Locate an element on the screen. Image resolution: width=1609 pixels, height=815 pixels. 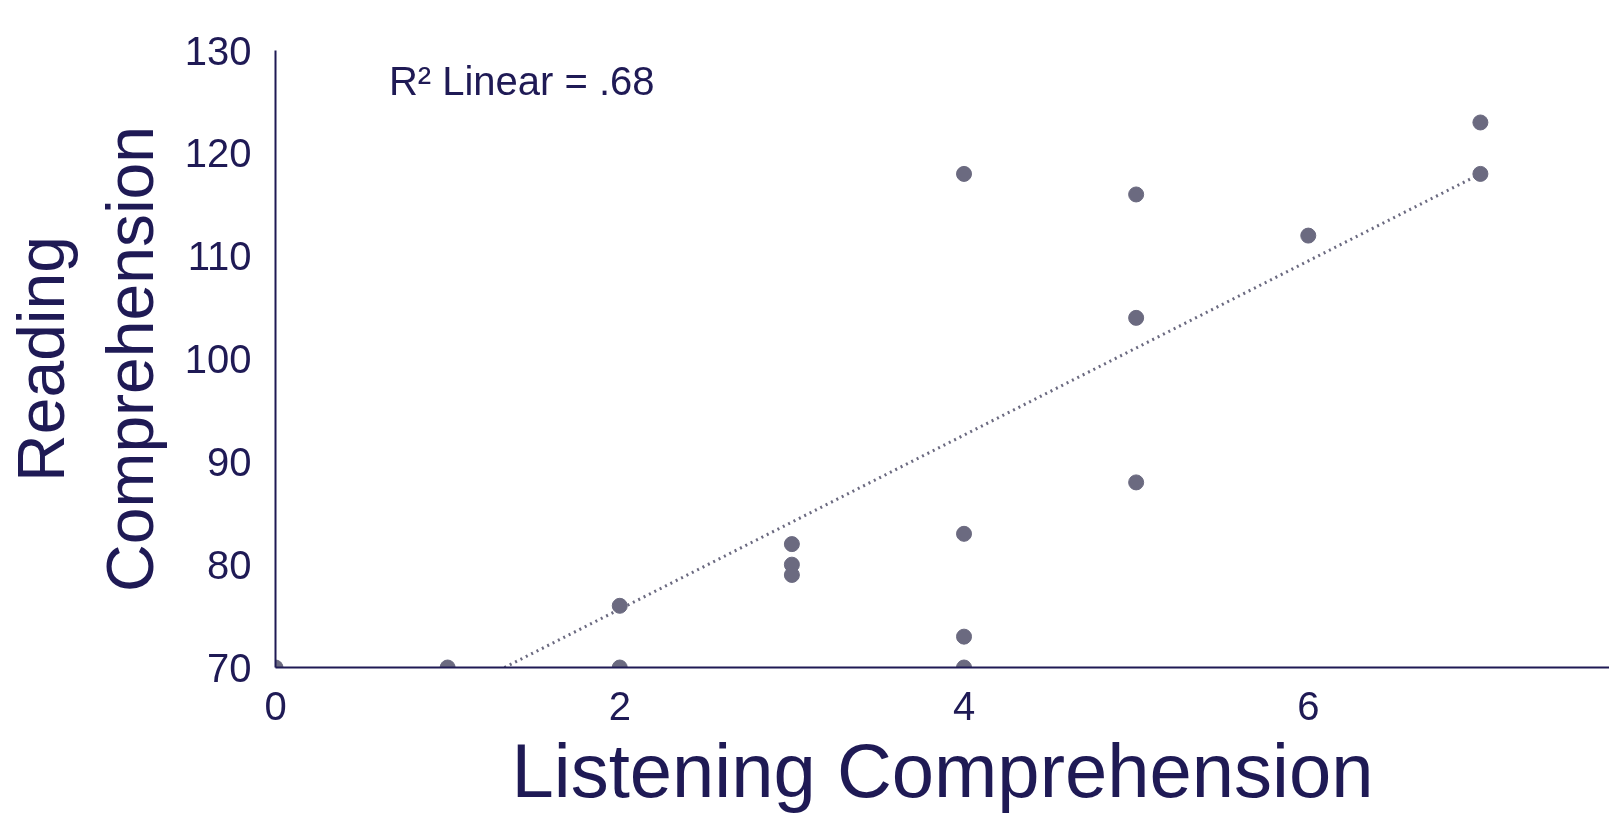
x-tick-label: 6 is located at coordinates (1308, 705).